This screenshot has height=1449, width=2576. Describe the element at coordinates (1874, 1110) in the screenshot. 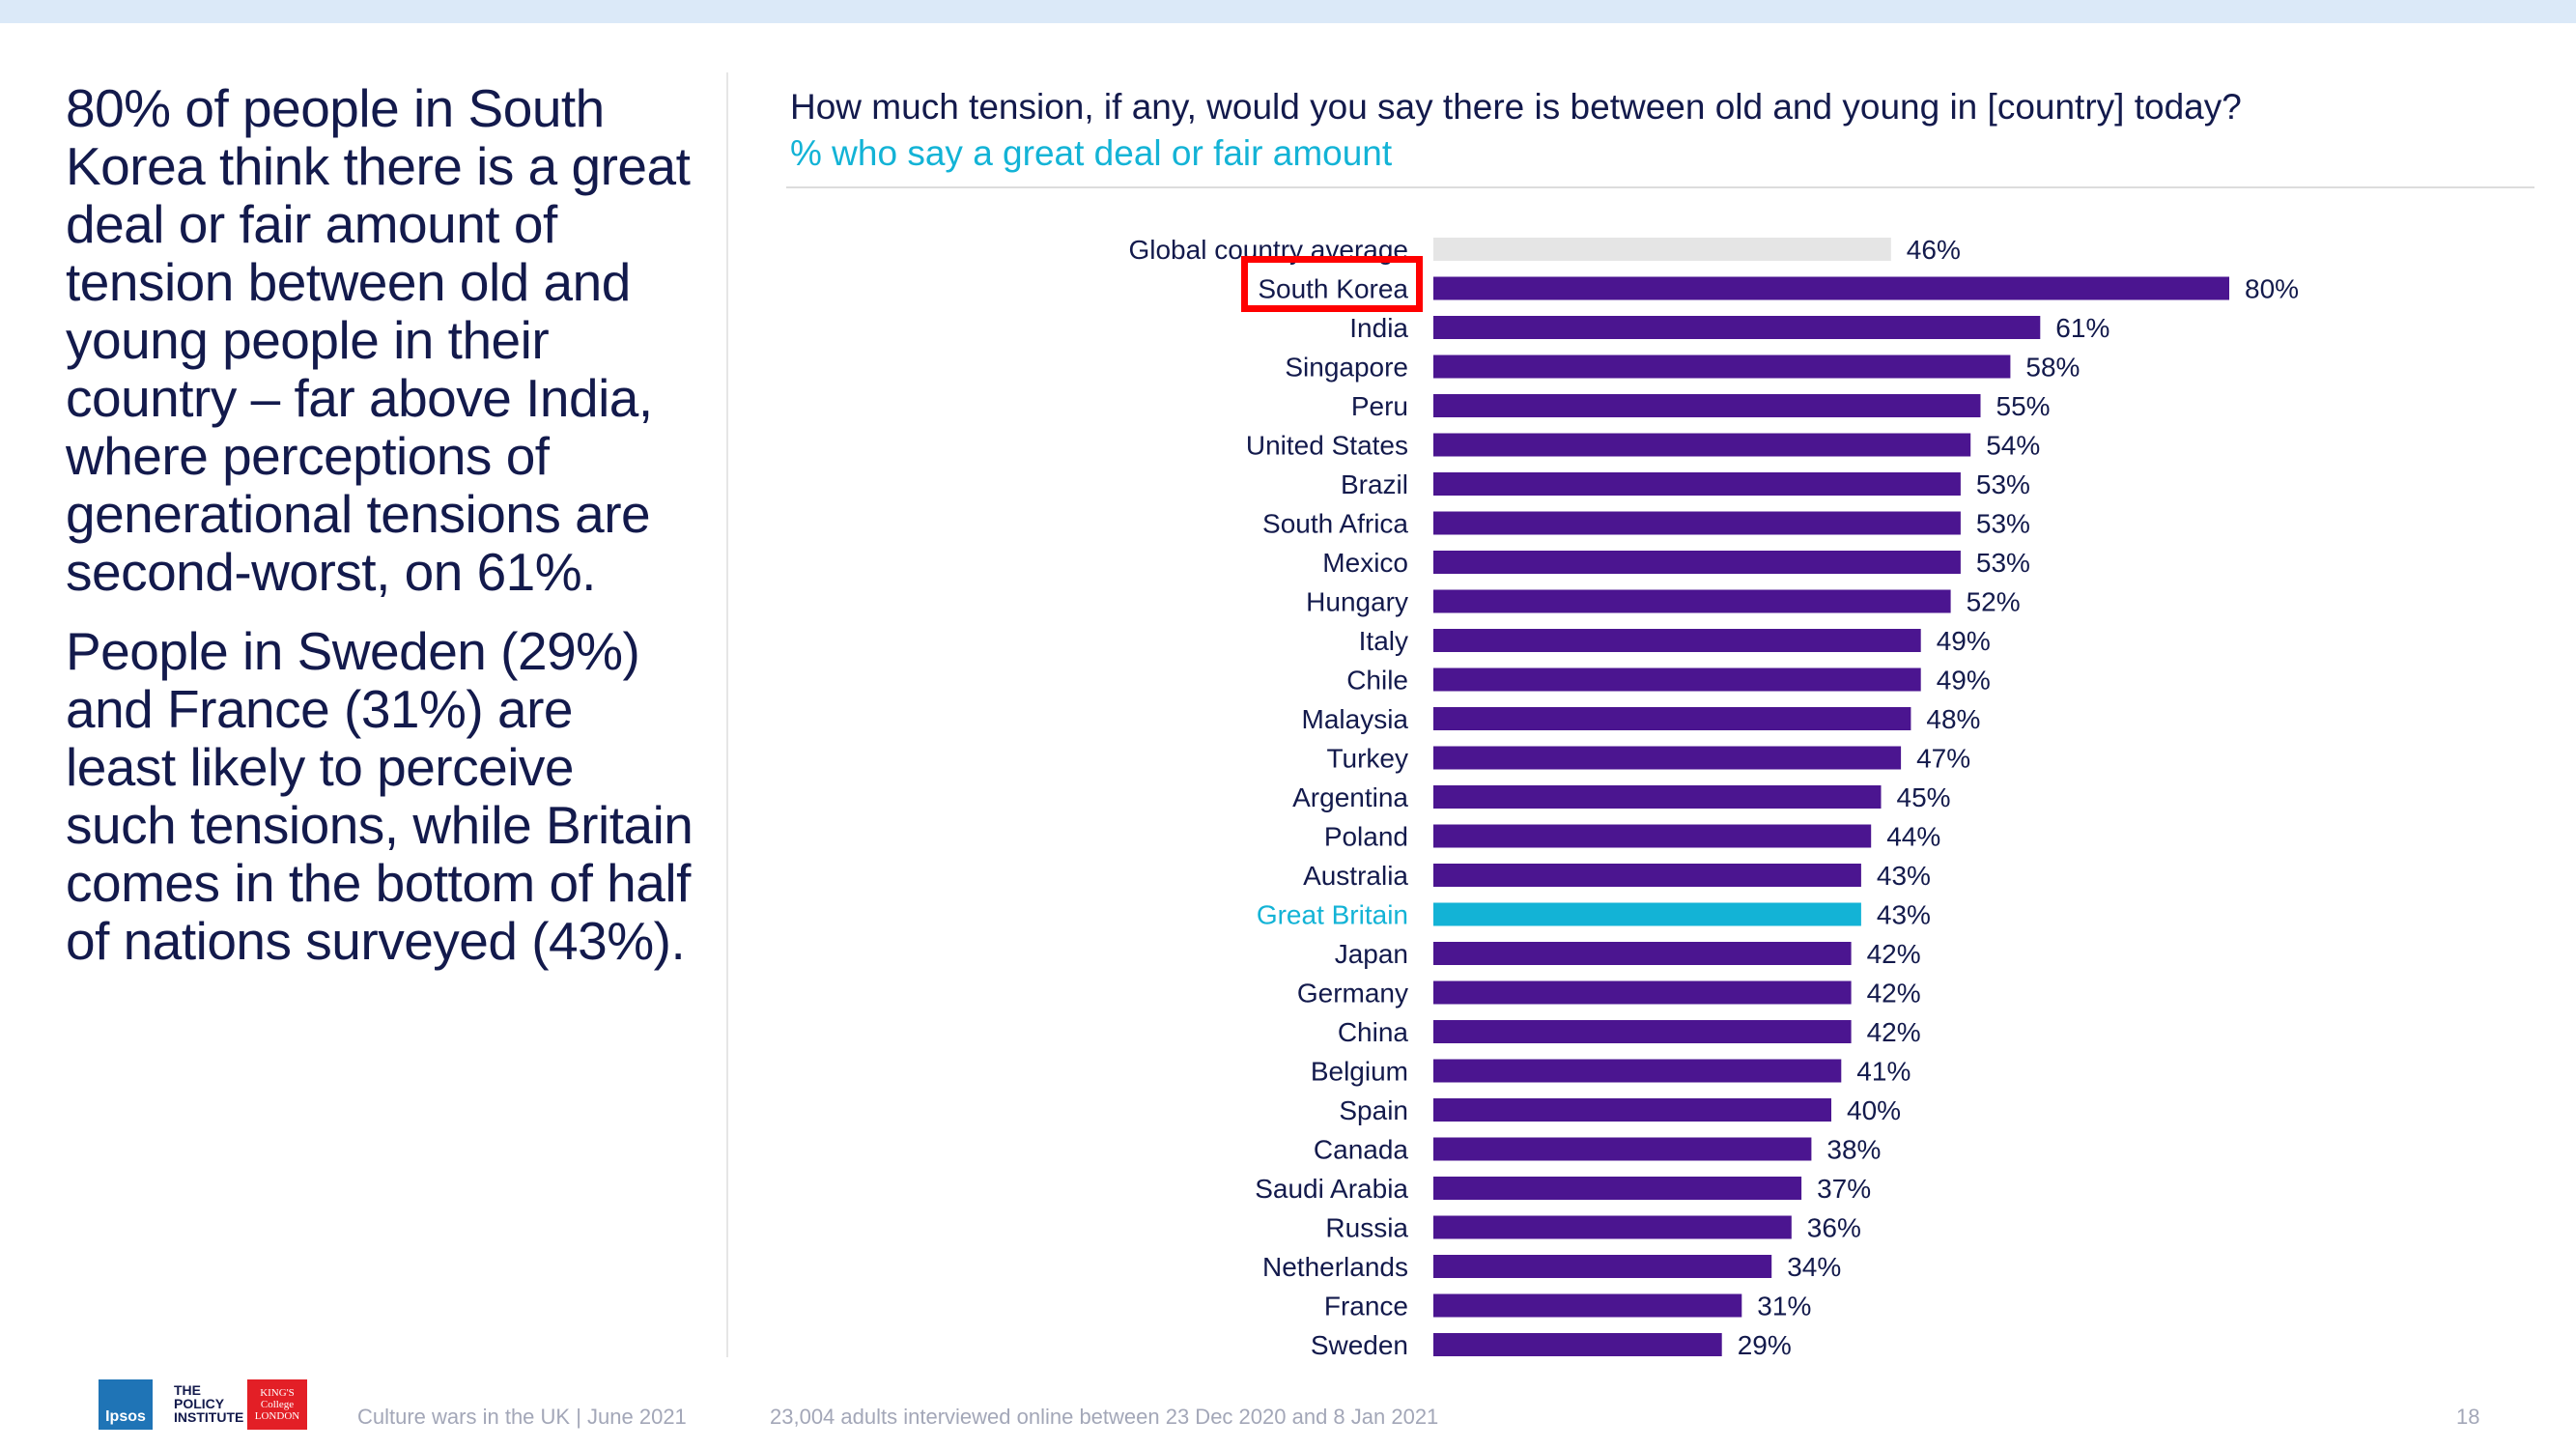

I see `value-label-spain: 40%` at that location.